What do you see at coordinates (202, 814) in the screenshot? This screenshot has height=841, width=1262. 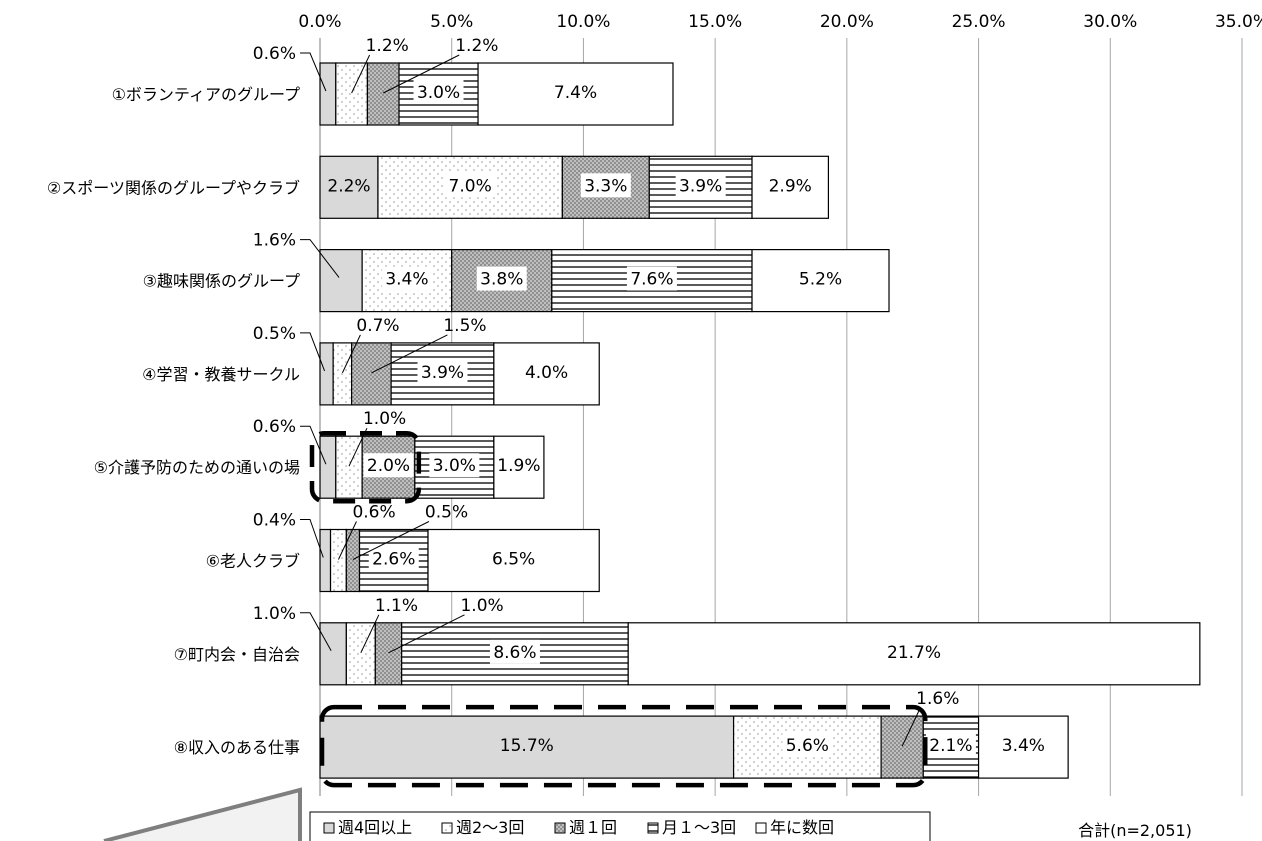 I see `callout-shape` at bounding box center [202, 814].